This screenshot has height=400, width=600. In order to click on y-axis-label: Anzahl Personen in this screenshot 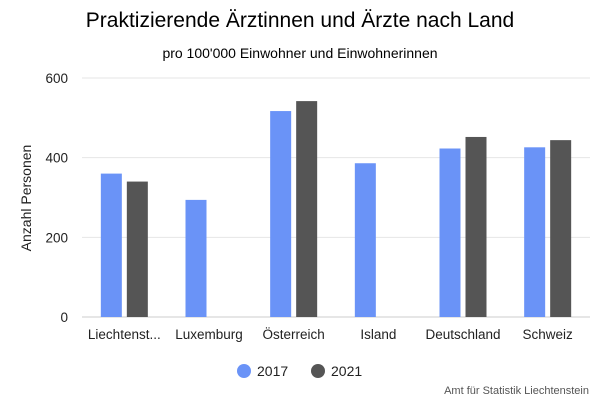, I will do `click(26, 198)`.